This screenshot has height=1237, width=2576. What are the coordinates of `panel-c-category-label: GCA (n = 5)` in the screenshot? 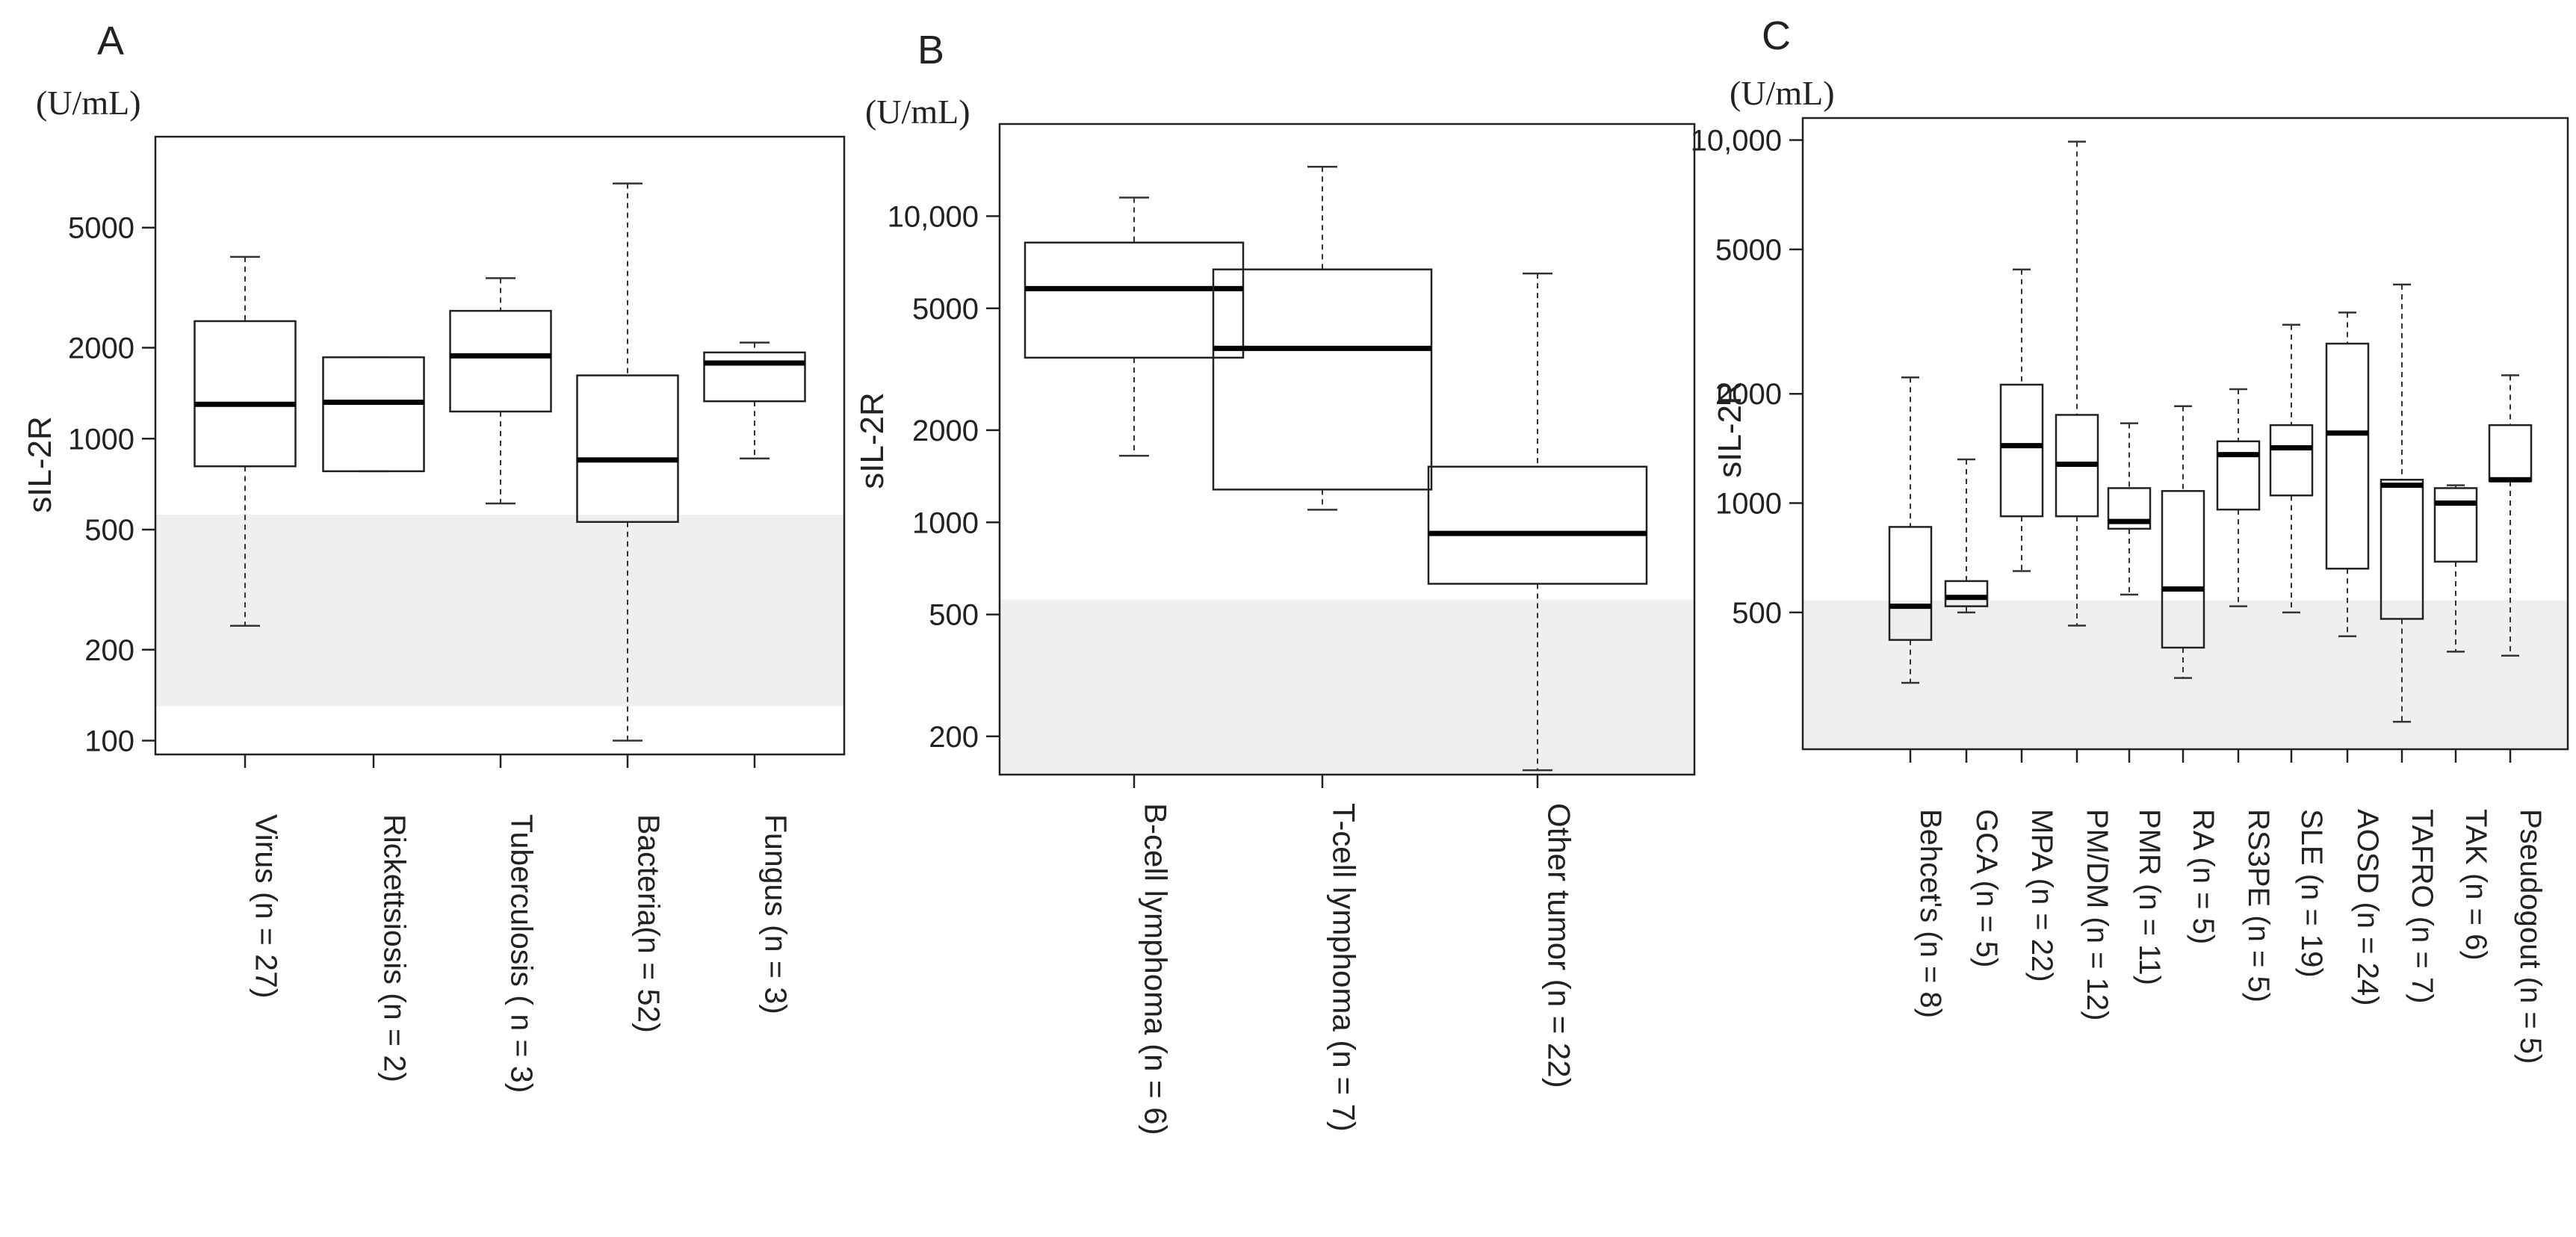 It's located at (1986, 888).